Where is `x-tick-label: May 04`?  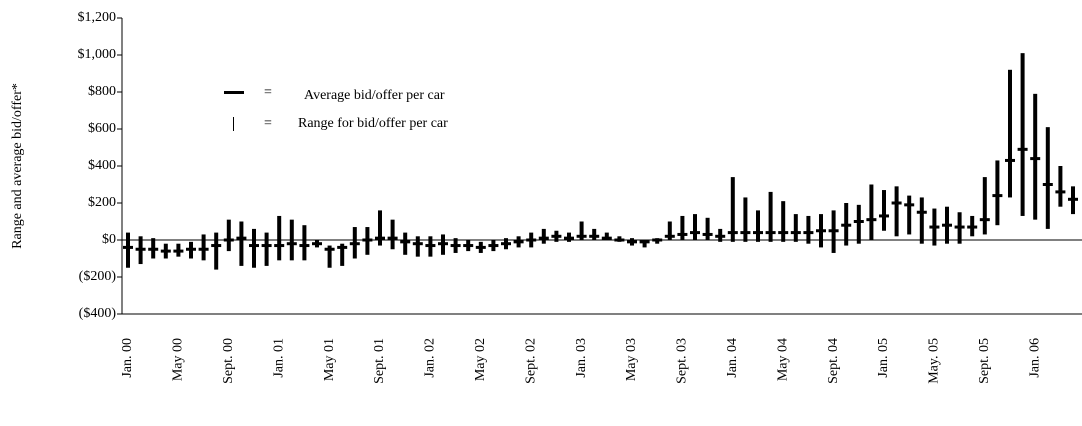 x-tick-label: May 04 is located at coordinates (782, 359).